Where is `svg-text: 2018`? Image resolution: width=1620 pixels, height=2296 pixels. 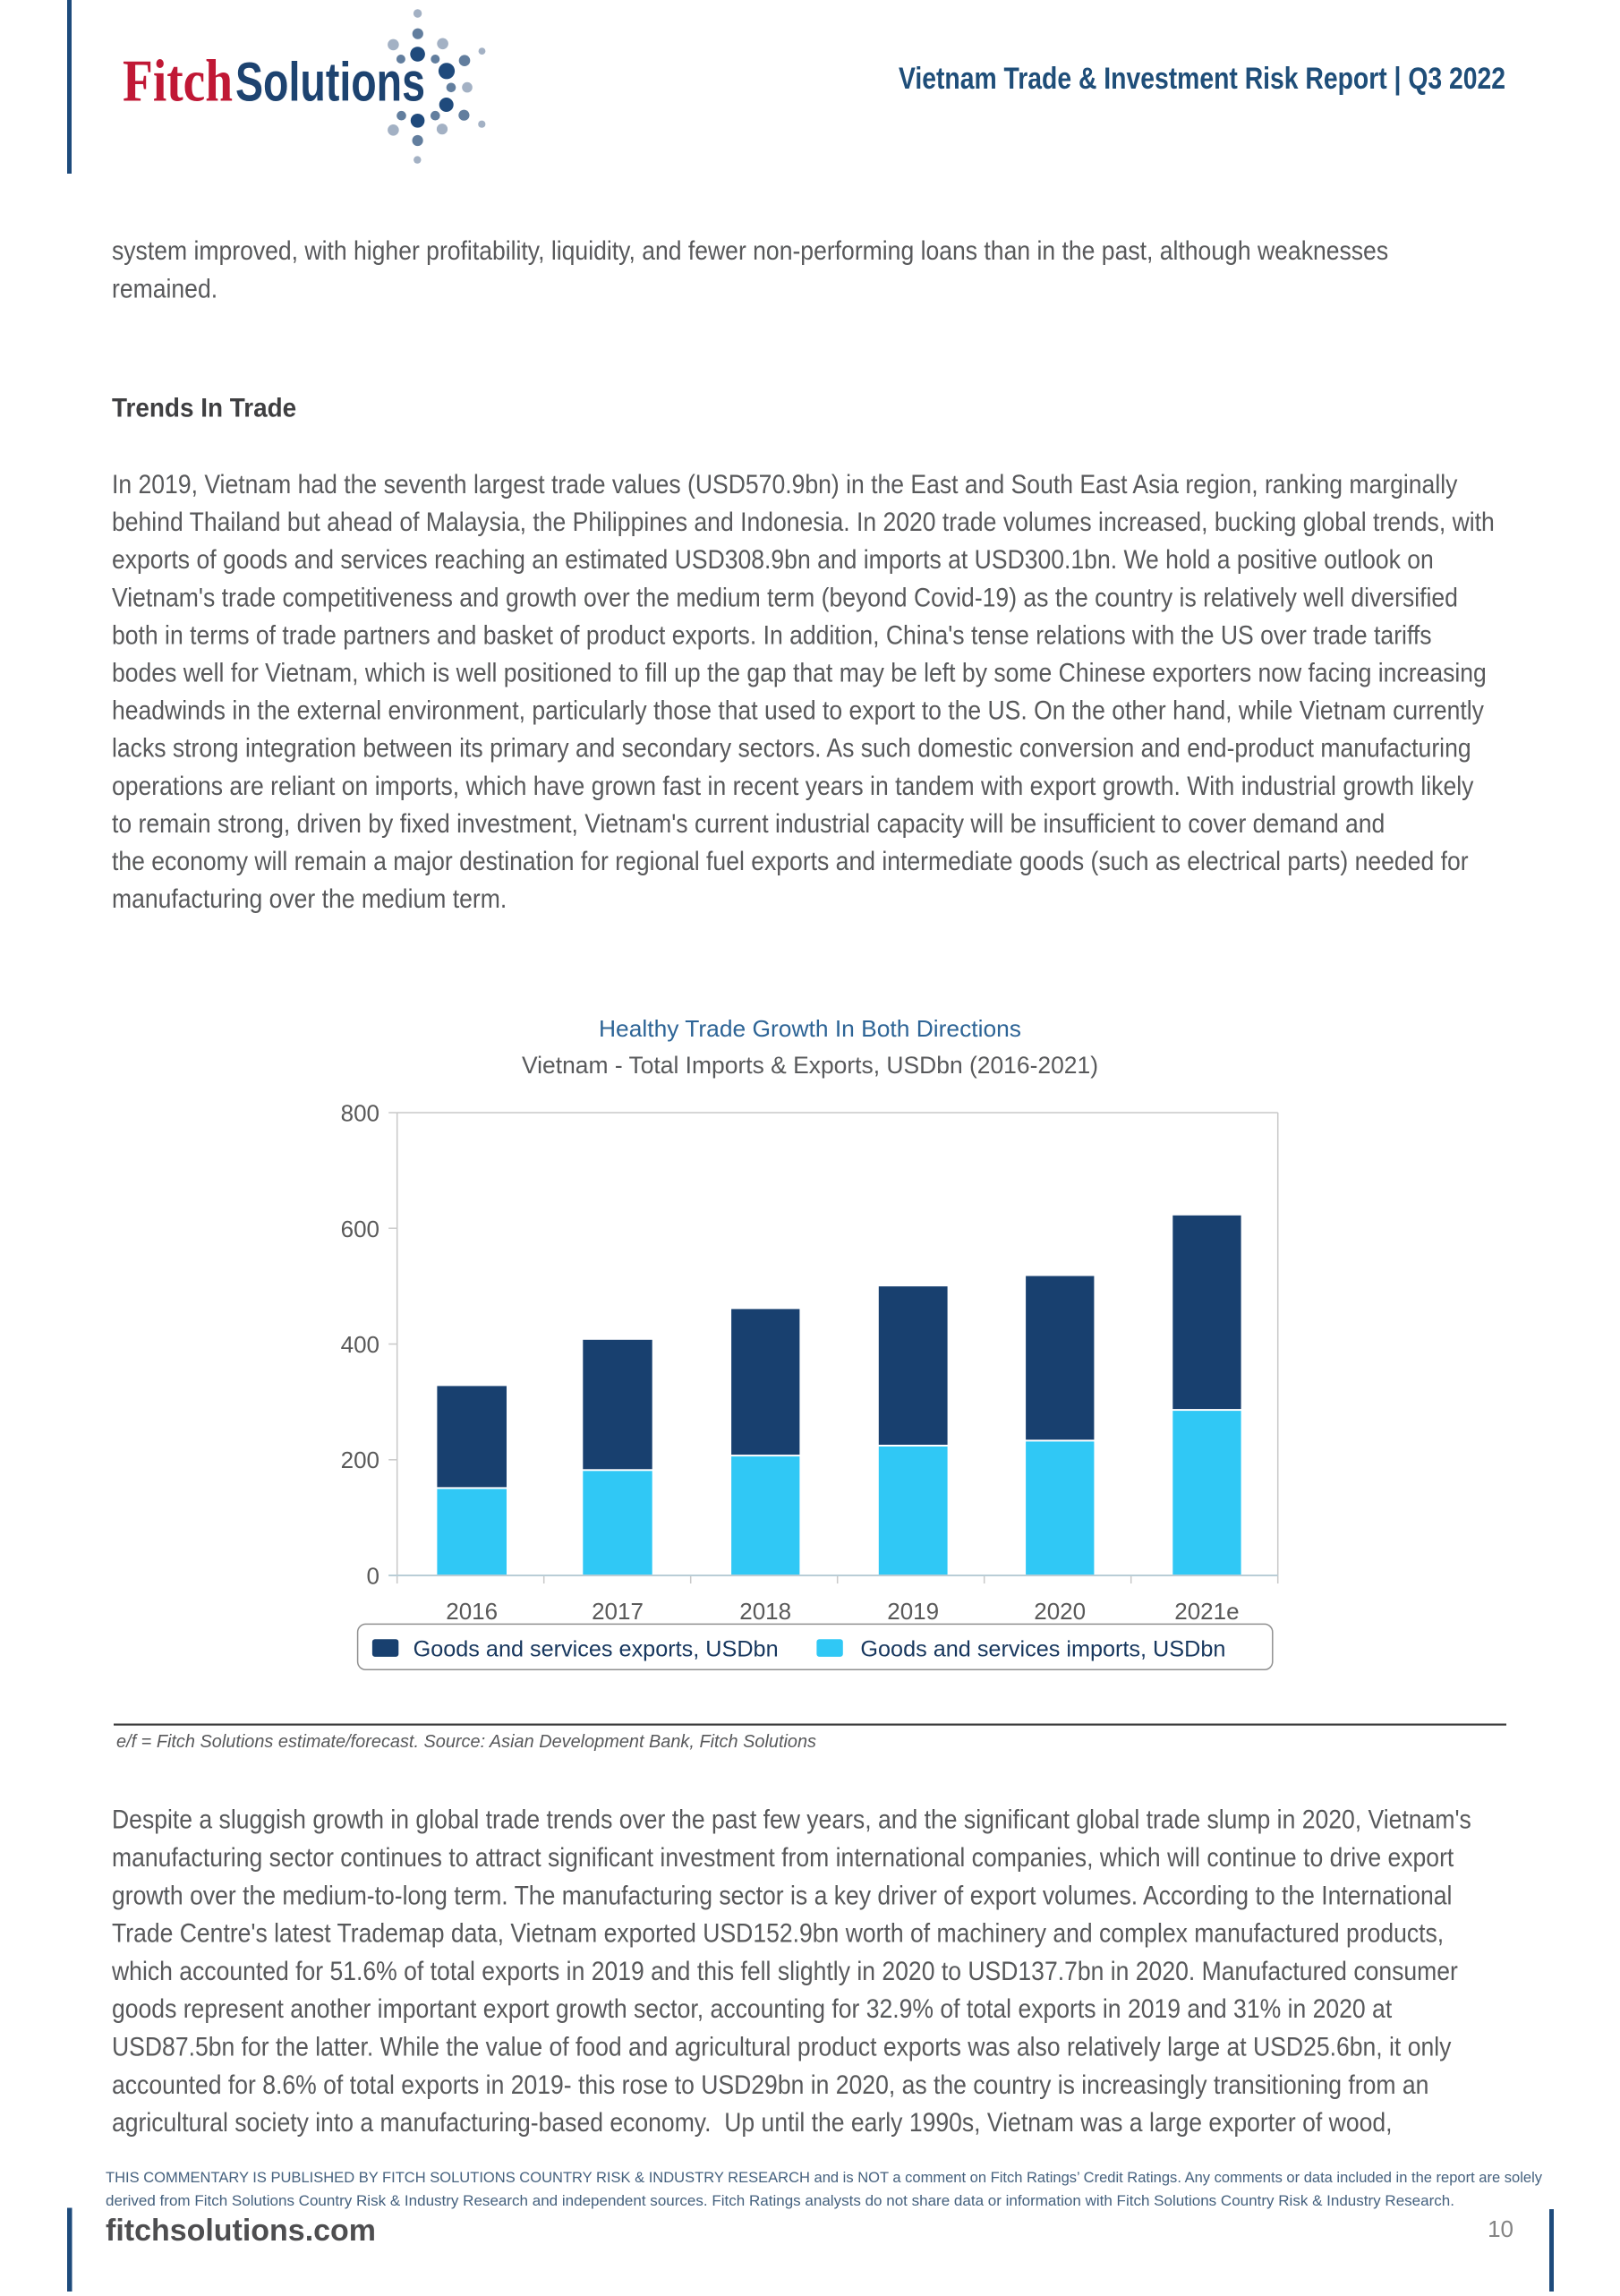
svg-text: 2018 is located at coordinates (765, 1611).